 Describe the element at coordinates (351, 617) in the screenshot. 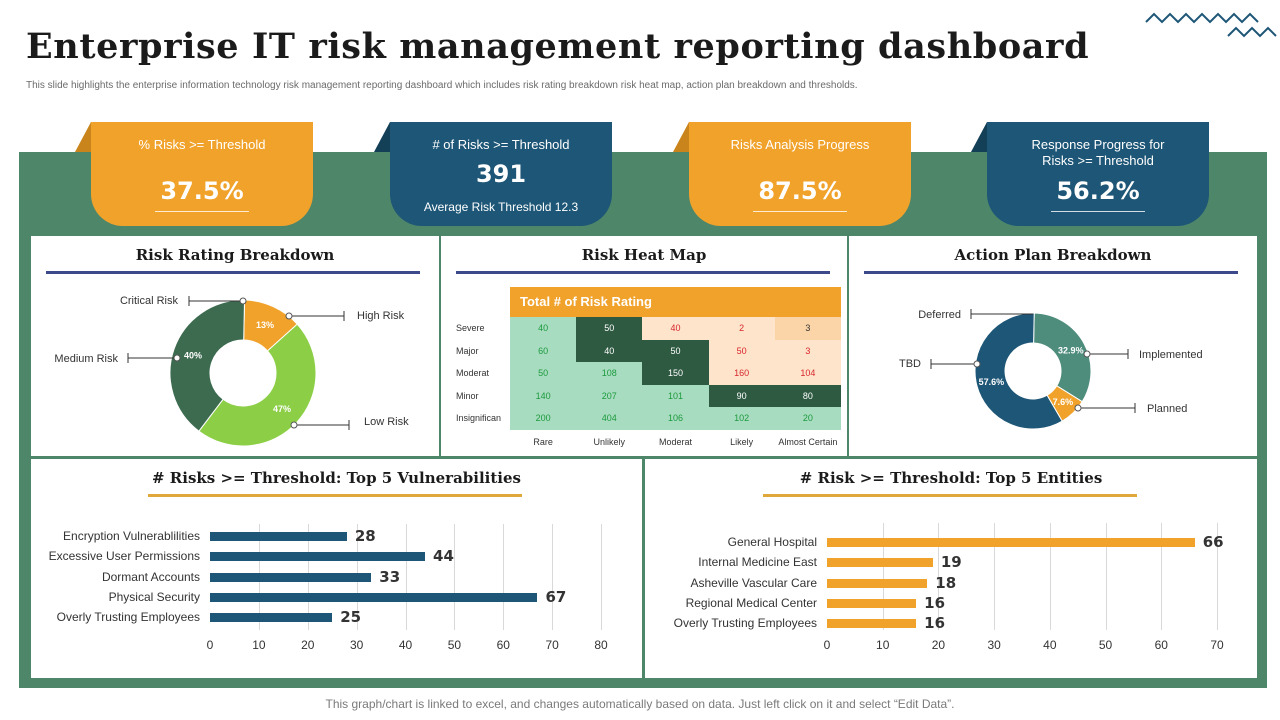

I see `vulnerability-data-label: 25` at that location.